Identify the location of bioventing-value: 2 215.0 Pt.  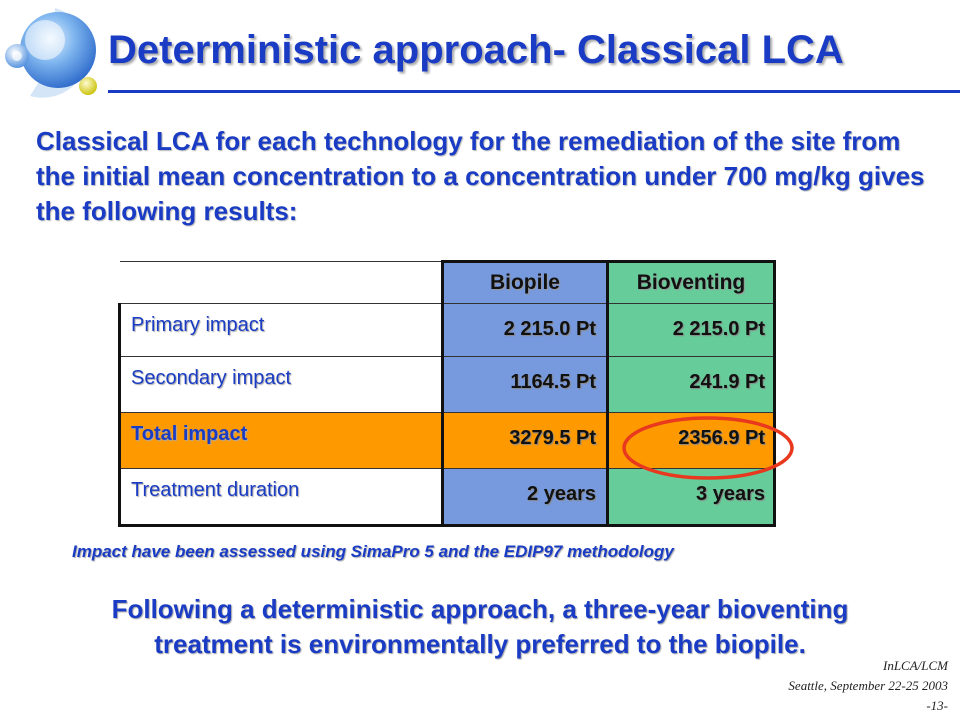
(691, 330).